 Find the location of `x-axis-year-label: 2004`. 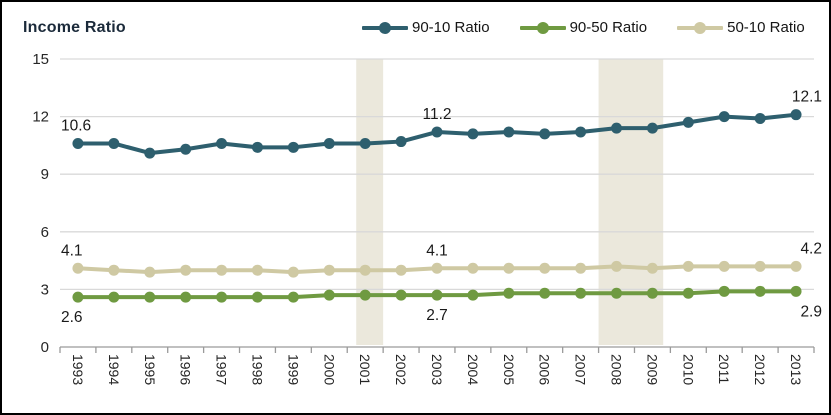

x-axis-year-label: 2004 is located at coordinates (473, 369).